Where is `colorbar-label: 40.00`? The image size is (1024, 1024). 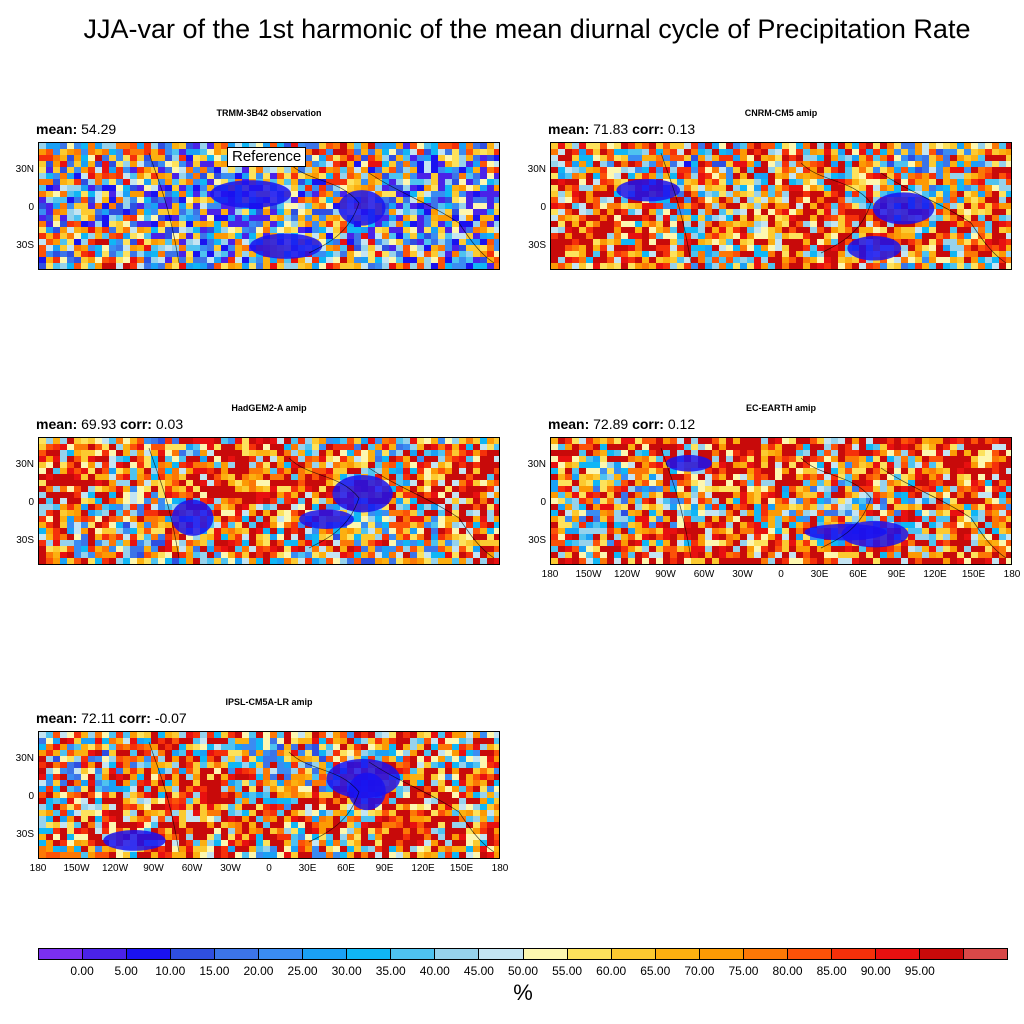 colorbar-label: 40.00 is located at coordinates (434, 971).